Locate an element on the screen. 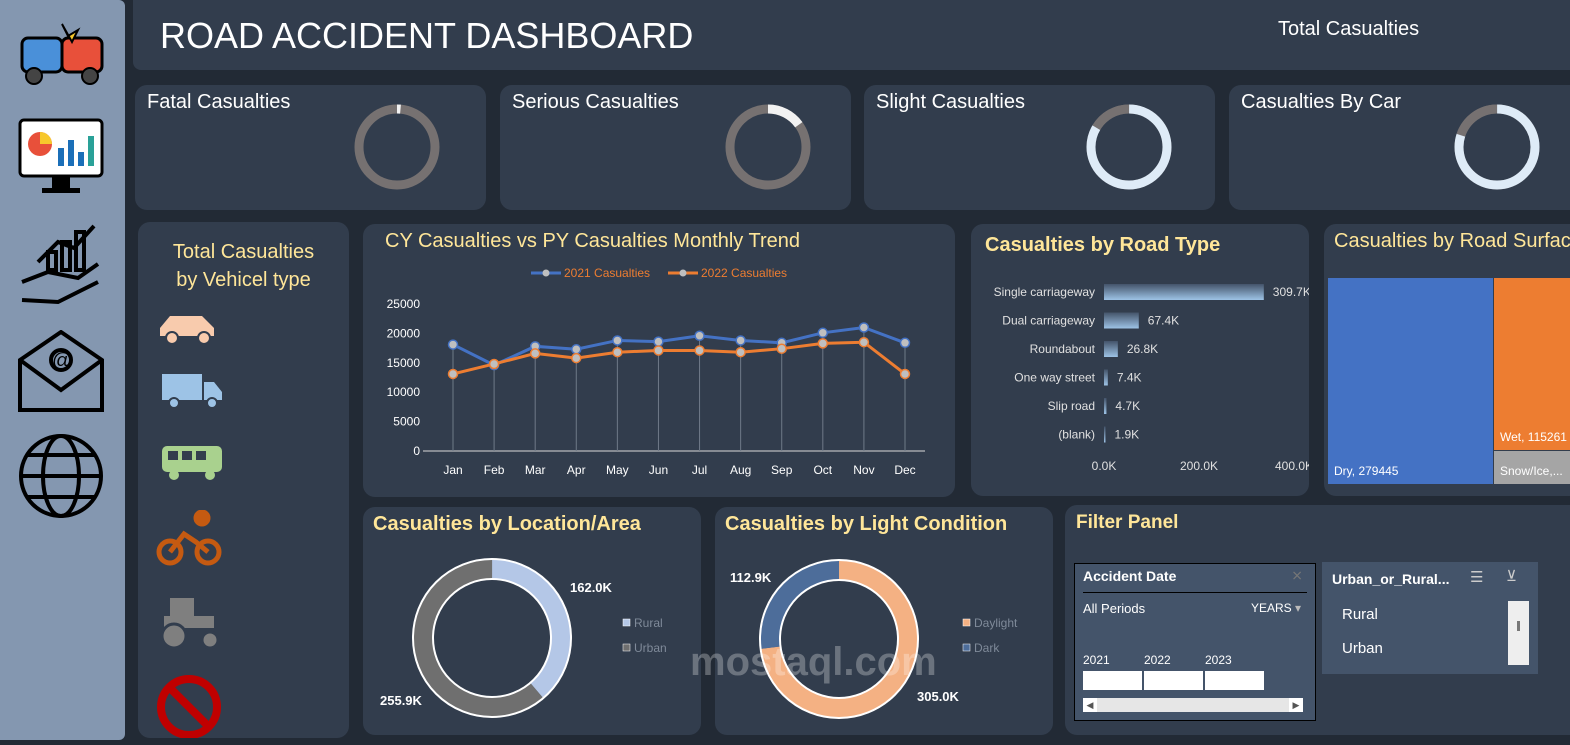 This screenshot has height=745, width=1570. kpi-label: Casualties By Car is located at coordinates (1321, 102).